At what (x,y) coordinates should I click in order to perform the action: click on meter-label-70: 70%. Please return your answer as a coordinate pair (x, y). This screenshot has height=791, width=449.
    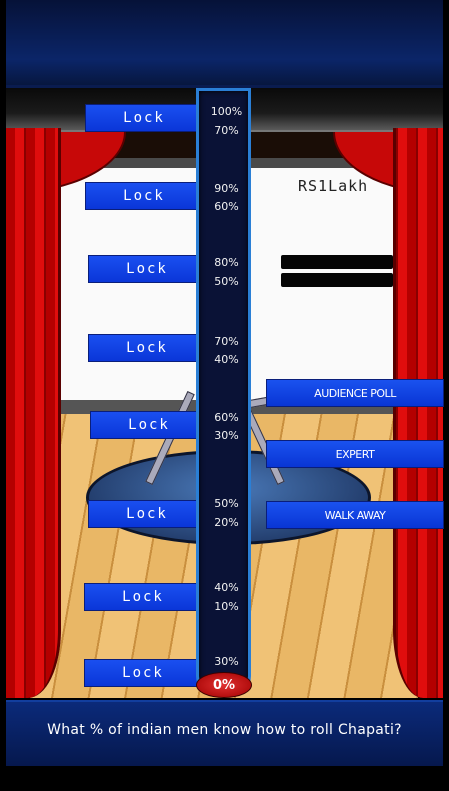
    Looking at the image, I should click on (226, 130).